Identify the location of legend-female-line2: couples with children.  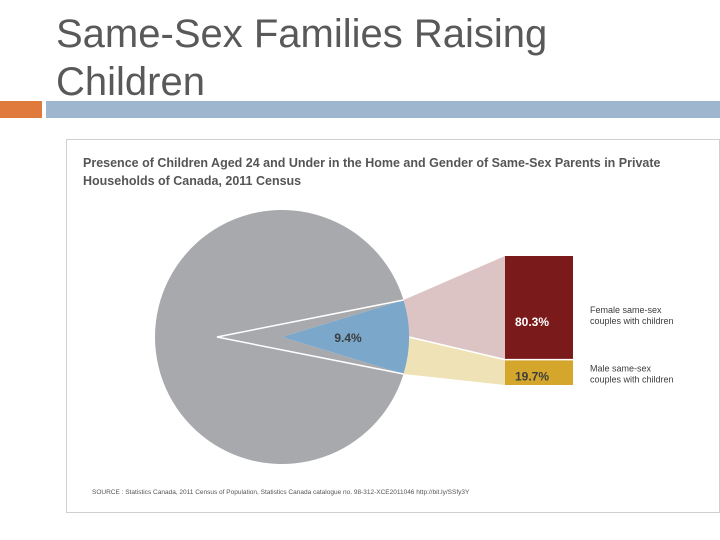
(632, 321).